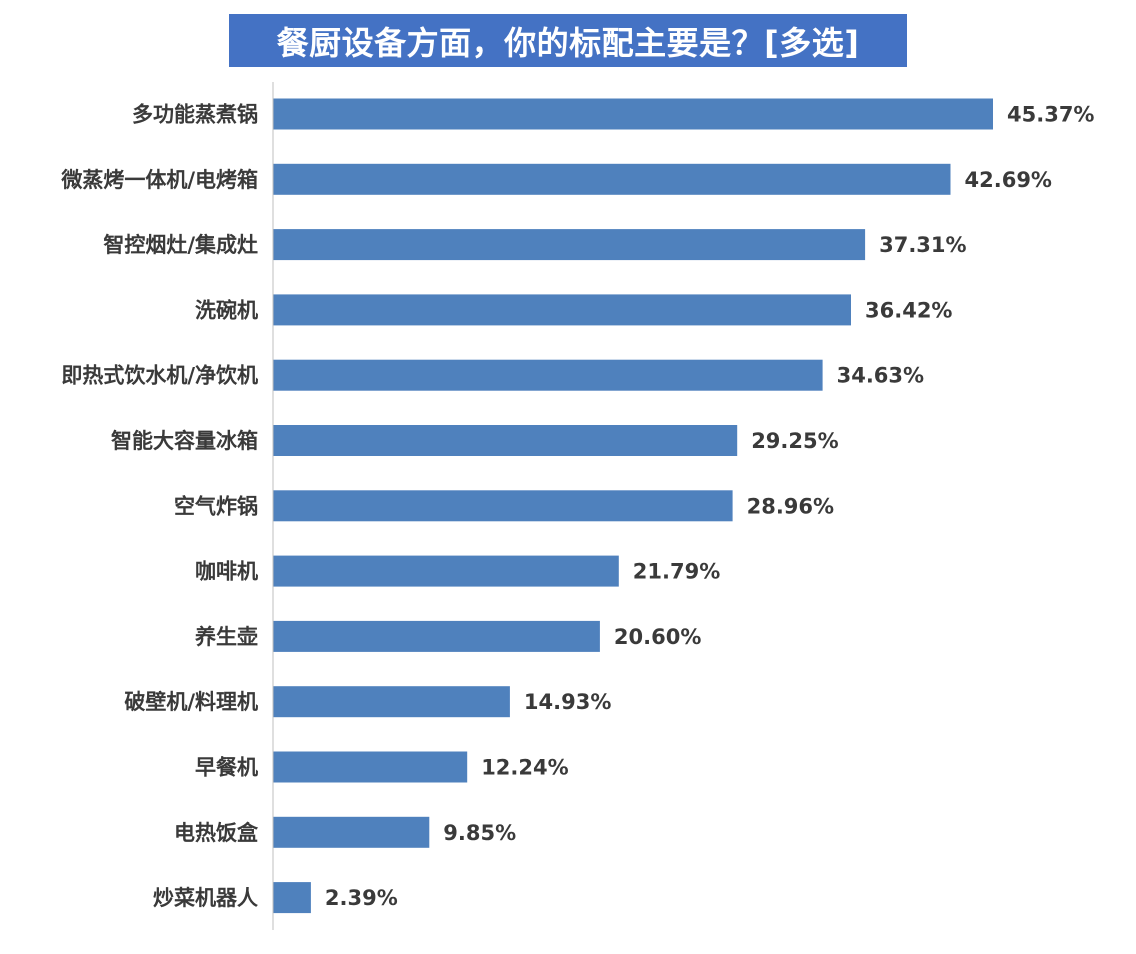 The image size is (1136, 954). What do you see at coordinates (159, 376) in the screenshot?
I see `category-label: 即热式饮水机/净饮机` at bounding box center [159, 376].